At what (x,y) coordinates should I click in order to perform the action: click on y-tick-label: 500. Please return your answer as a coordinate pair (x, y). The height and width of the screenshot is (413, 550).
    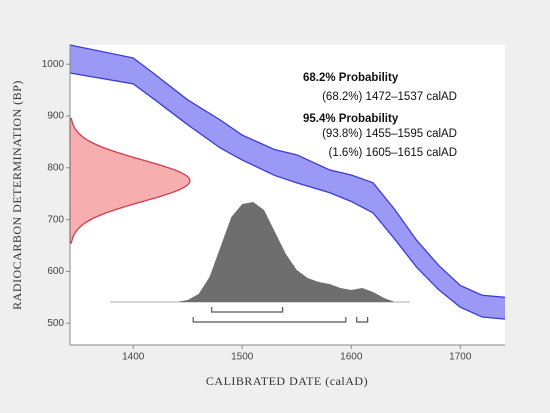
    Looking at the image, I should click on (55, 323).